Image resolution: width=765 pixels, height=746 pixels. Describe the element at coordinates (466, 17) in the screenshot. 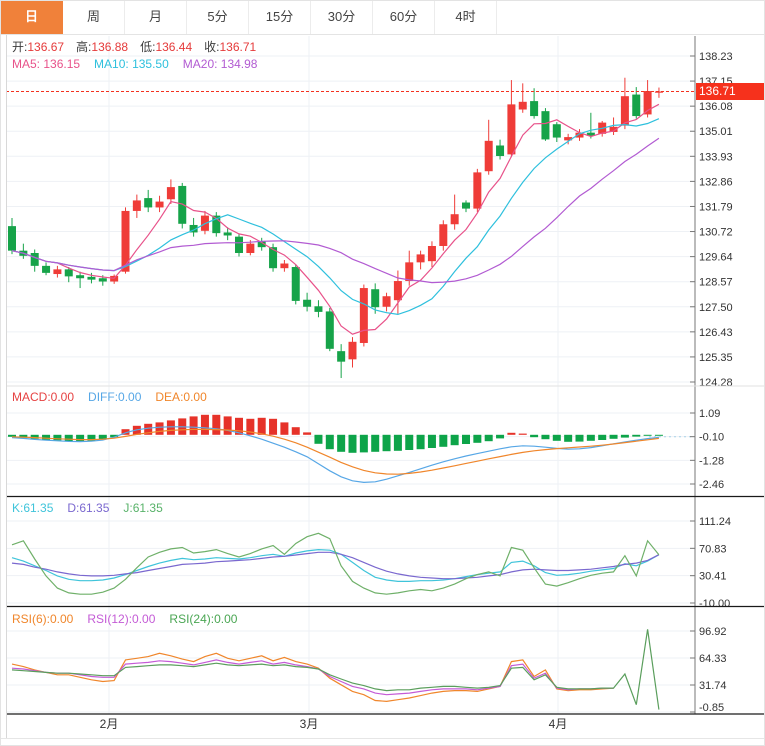

I see `tab-4hour: 4时` at that location.